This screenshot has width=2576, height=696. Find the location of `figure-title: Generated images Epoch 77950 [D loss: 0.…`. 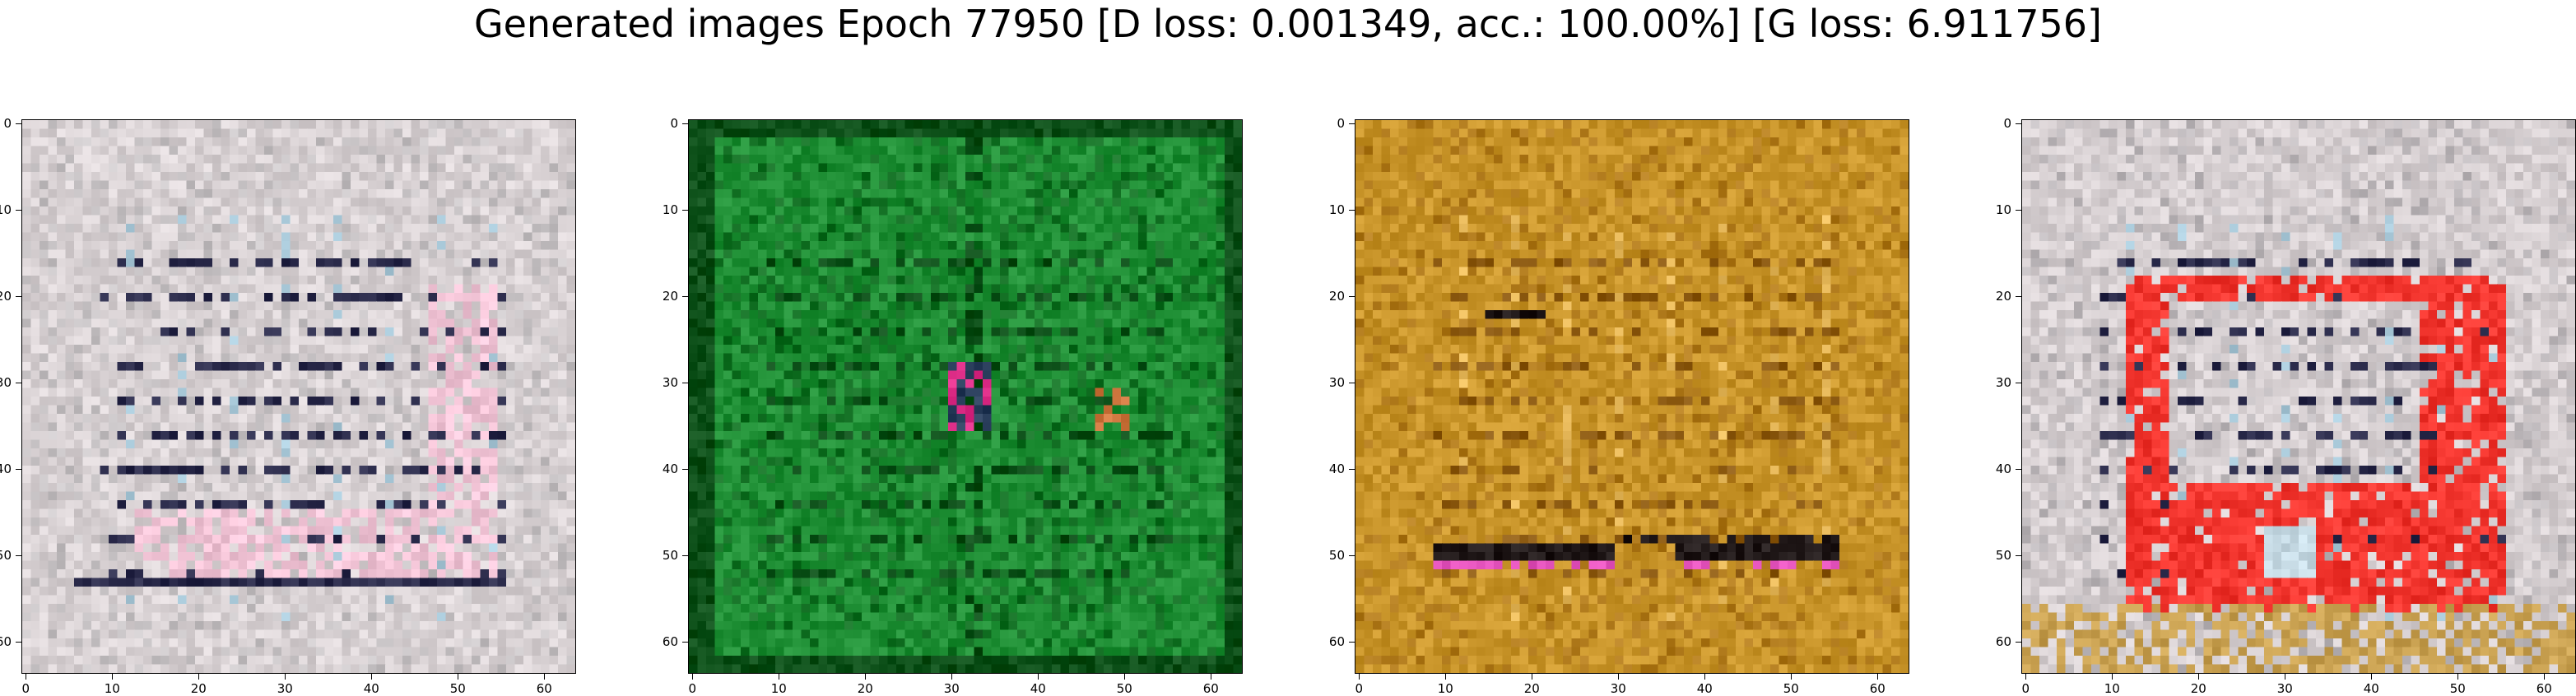

figure-title: Generated images Epoch 77950 [D loss: 0.… is located at coordinates (1288, 24).